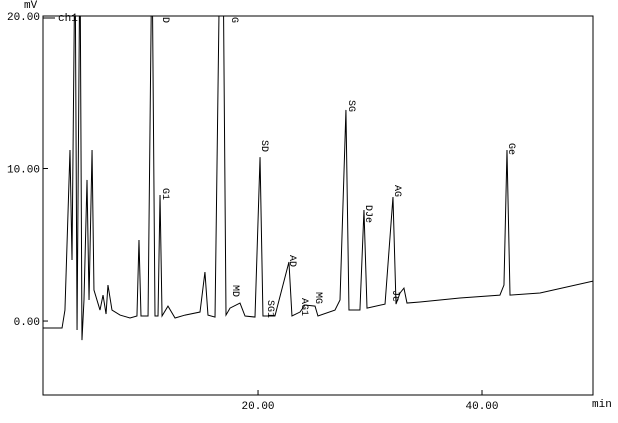 The image size is (618, 423). What do you see at coordinates (367, 214) in the screenshot?
I see `peak-label: DJe` at bounding box center [367, 214].